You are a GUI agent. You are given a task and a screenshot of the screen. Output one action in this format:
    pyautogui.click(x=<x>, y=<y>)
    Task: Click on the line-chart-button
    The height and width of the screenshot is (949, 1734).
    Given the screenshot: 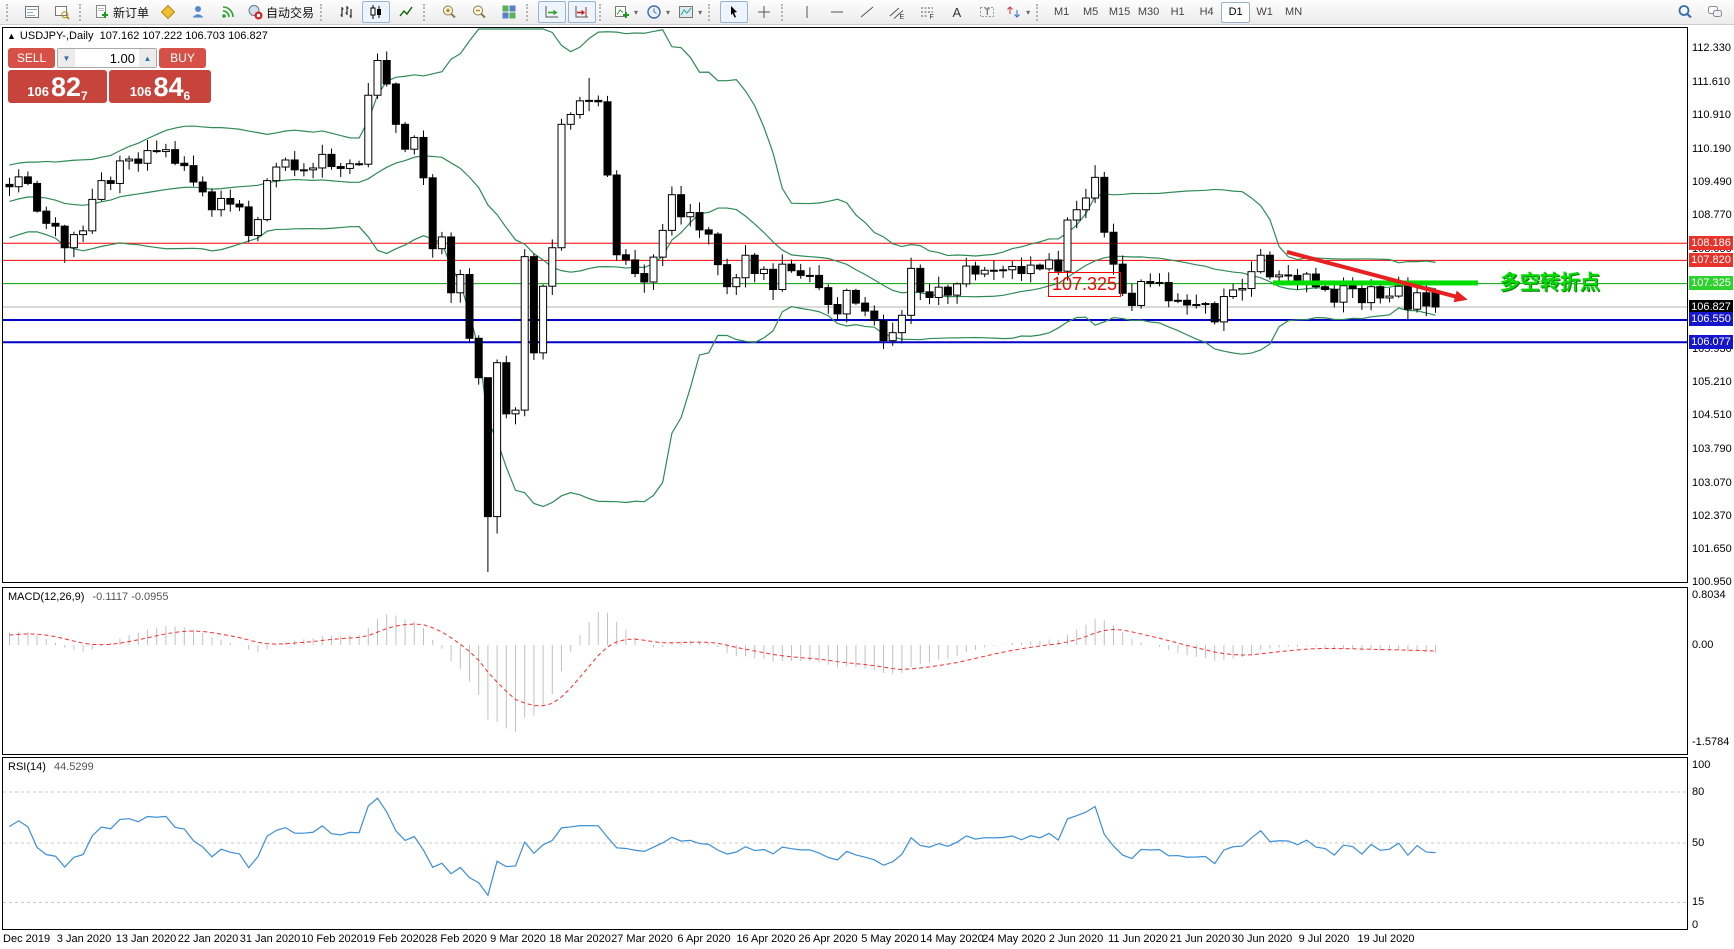 What is the action you would take?
    pyautogui.click(x=406, y=12)
    